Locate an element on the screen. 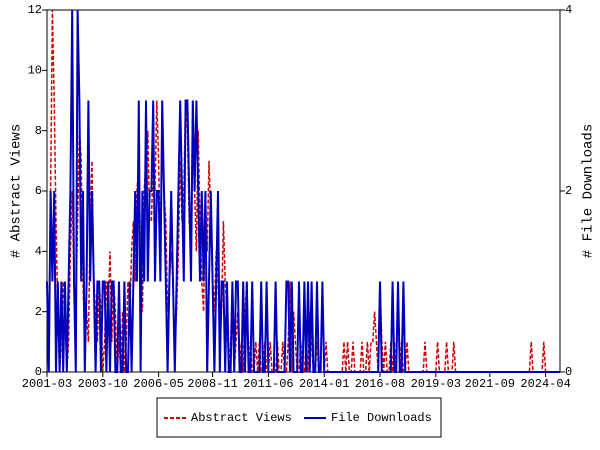 This screenshot has height=450, width=600. y-tick-label: 6 is located at coordinates (38, 191).